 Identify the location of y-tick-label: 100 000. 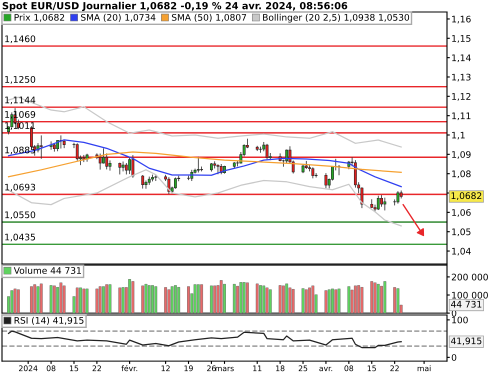
(470, 295).